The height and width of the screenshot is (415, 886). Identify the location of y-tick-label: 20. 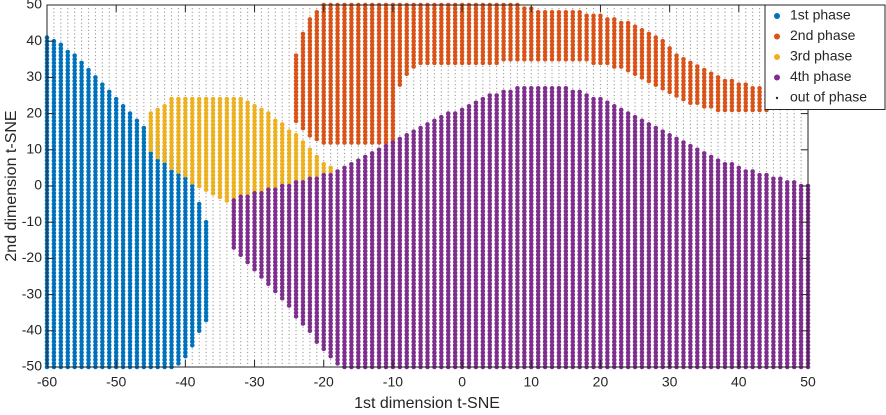
(34, 112).